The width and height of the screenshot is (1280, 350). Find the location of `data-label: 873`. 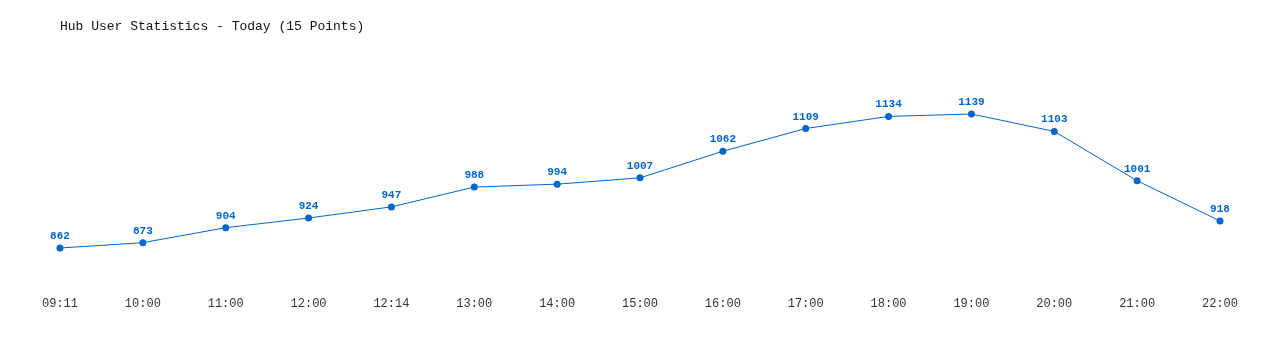

data-label: 873 is located at coordinates (143, 230).